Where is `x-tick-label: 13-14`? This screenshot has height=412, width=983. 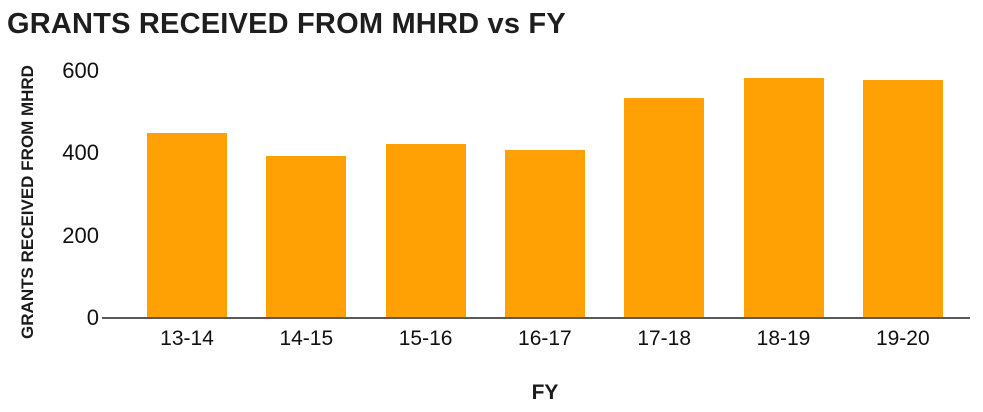 x-tick-label: 13-14 is located at coordinates (187, 338).